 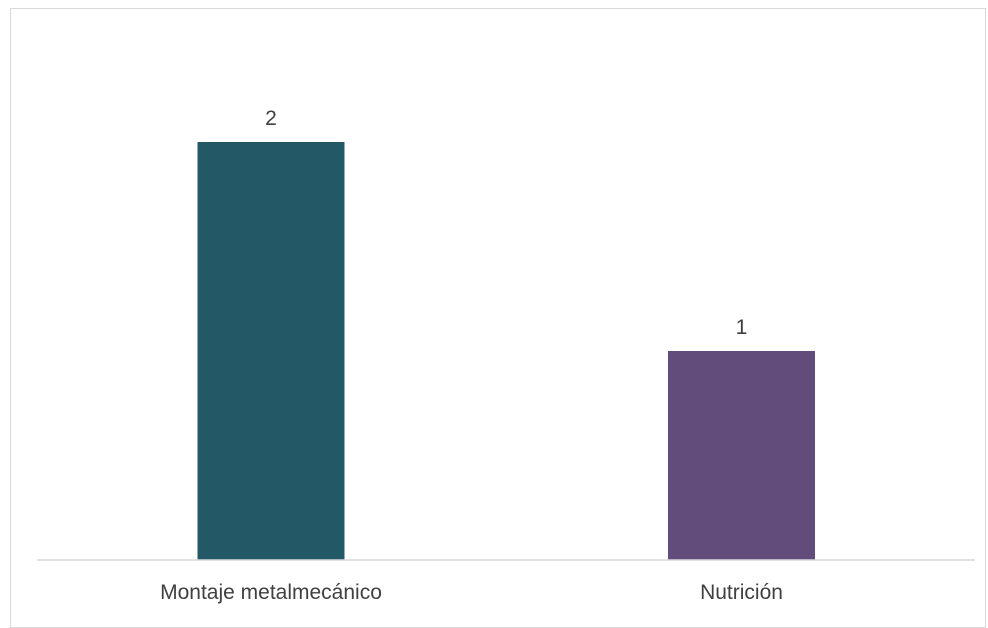 What do you see at coordinates (471, 592) in the screenshot?
I see `x-axis-tick-labels: Montaje metalmecánico Nutrición` at bounding box center [471, 592].